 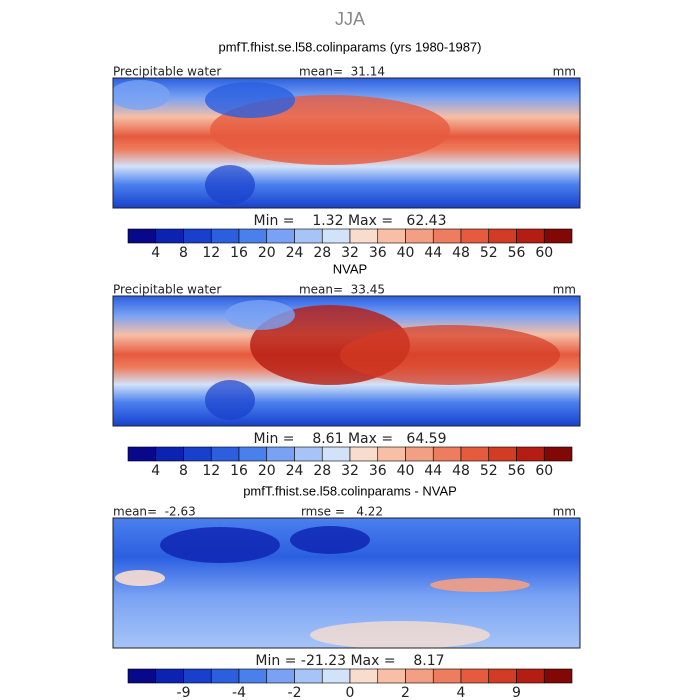 What do you see at coordinates (184, 692) in the screenshot?
I see `colorbar-label: -9` at bounding box center [184, 692].